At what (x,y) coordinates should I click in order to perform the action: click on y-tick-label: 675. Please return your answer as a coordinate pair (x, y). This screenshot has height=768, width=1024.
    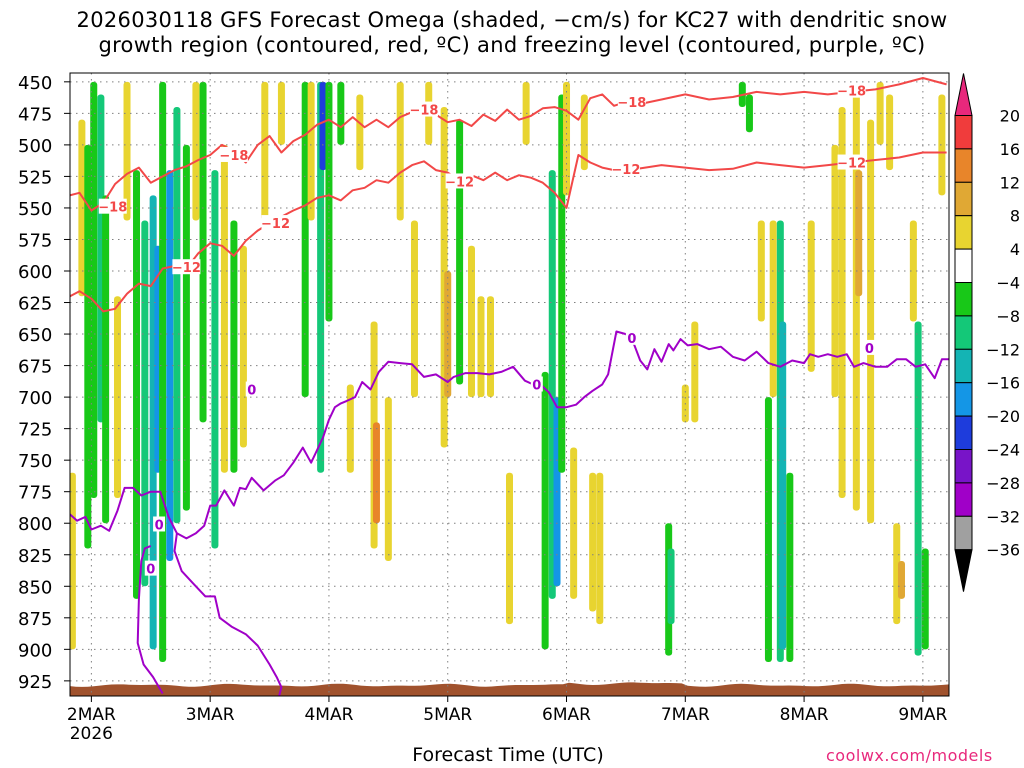
    Looking at the image, I should click on (35, 367).